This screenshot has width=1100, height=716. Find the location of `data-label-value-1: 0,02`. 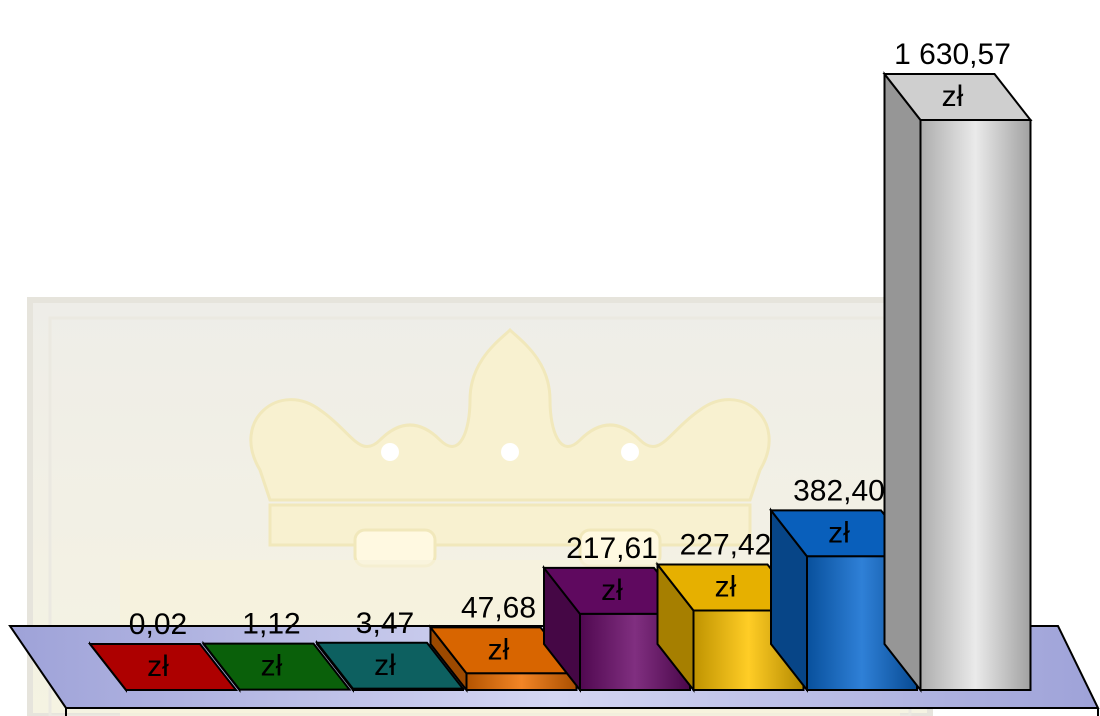

data-label-value-1: 0,02 is located at coordinates (158, 624).